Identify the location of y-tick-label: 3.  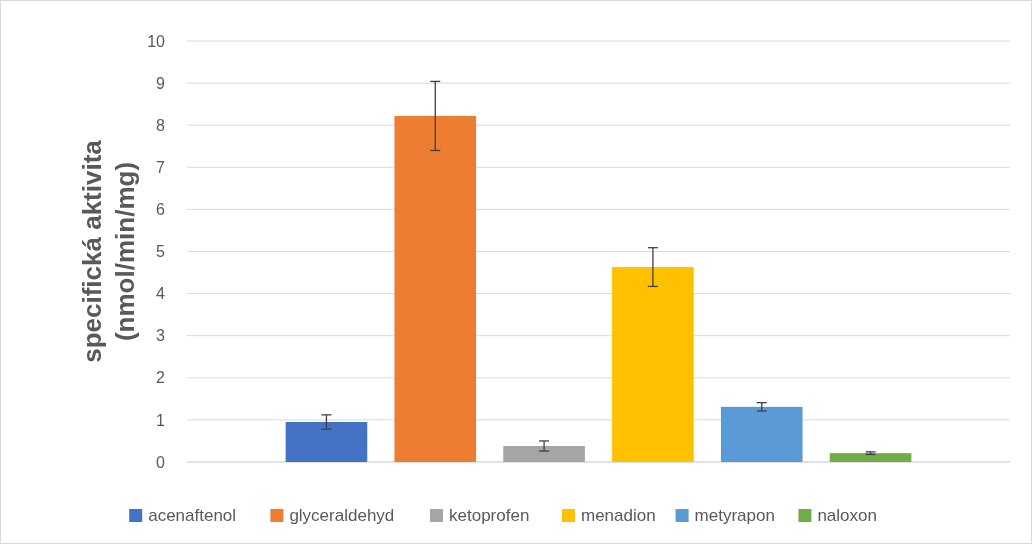
(161, 336).